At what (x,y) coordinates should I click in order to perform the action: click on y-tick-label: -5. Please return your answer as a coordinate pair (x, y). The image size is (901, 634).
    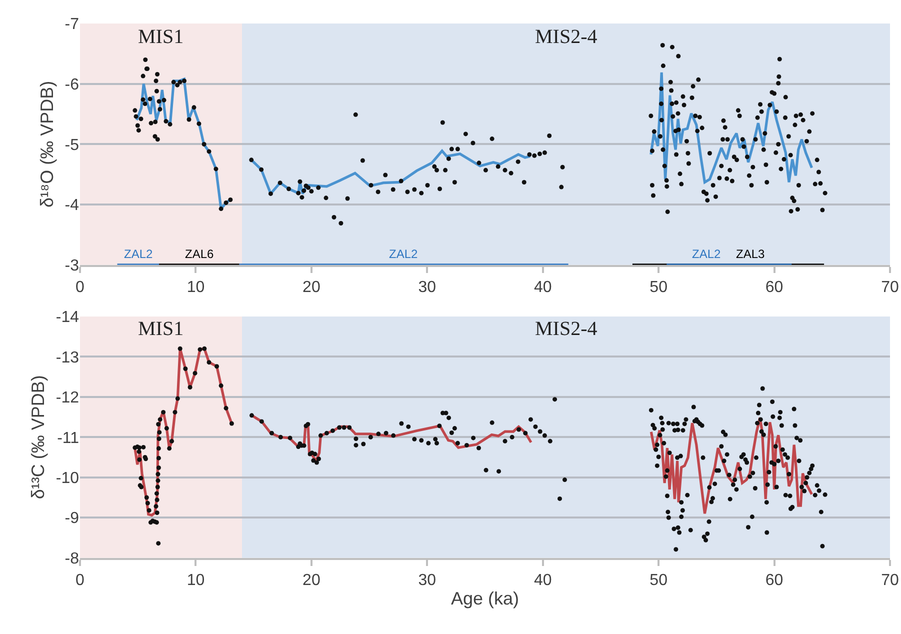
    Looking at the image, I should click on (72, 145).